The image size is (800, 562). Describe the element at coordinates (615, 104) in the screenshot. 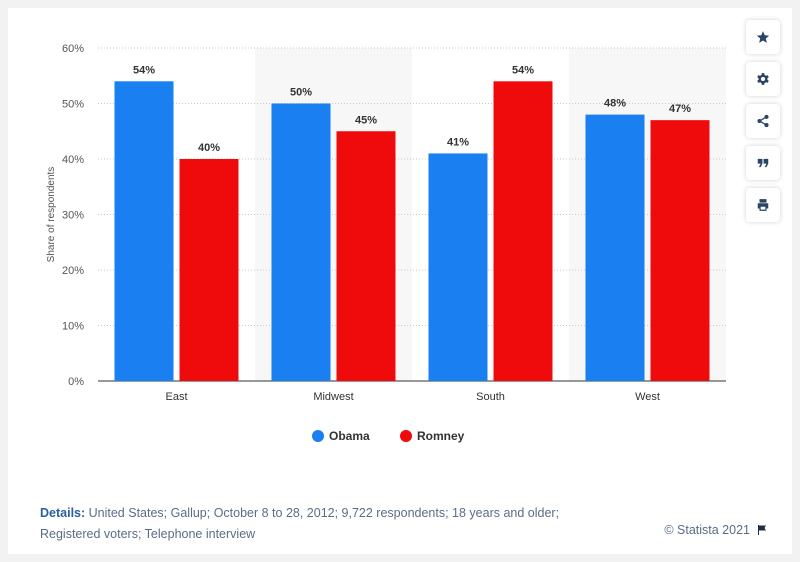

I see `data-label: 48%` at that location.